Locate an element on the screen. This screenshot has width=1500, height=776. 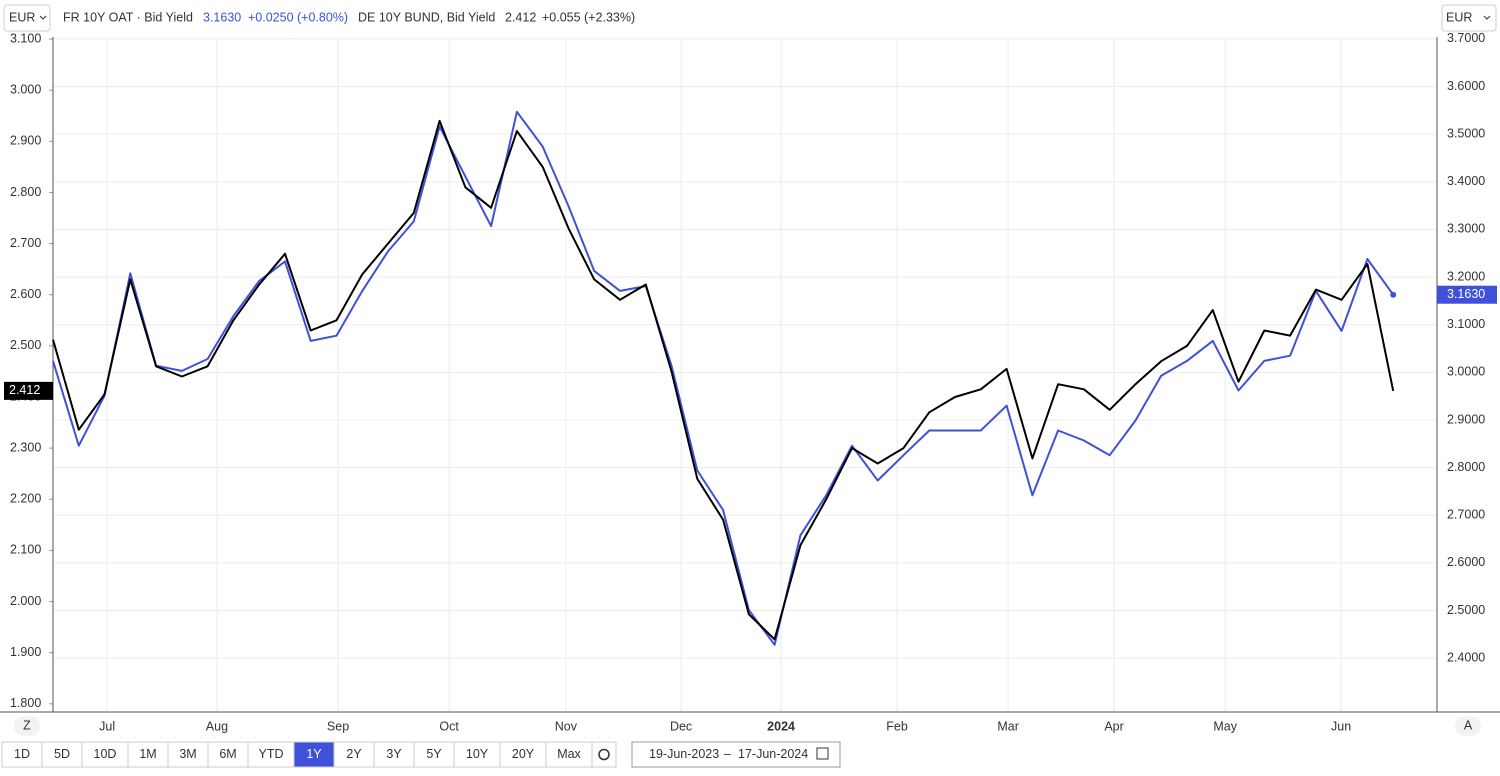
range-button-label: YTD is located at coordinates (271, 754).